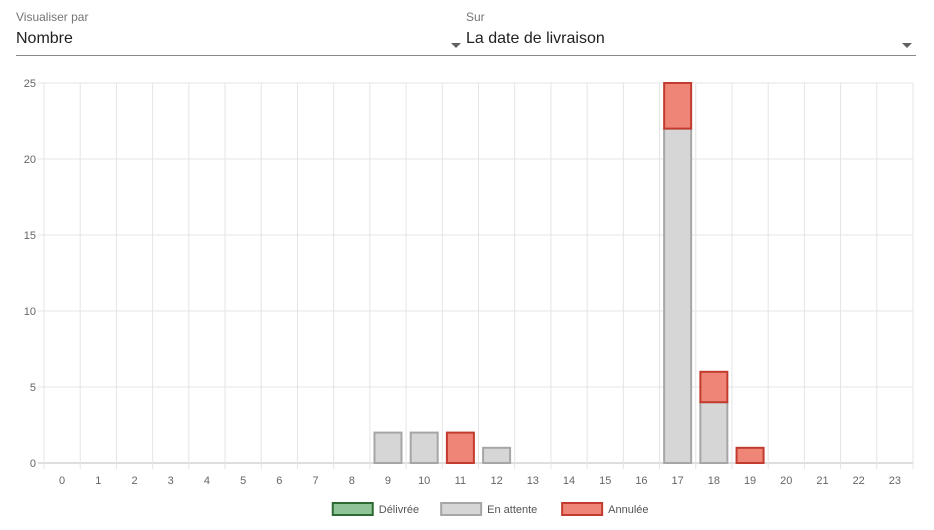  Describe the element at coordinates (714, 481) in the screenshot. I see `x-tick-label: 18` at that location.